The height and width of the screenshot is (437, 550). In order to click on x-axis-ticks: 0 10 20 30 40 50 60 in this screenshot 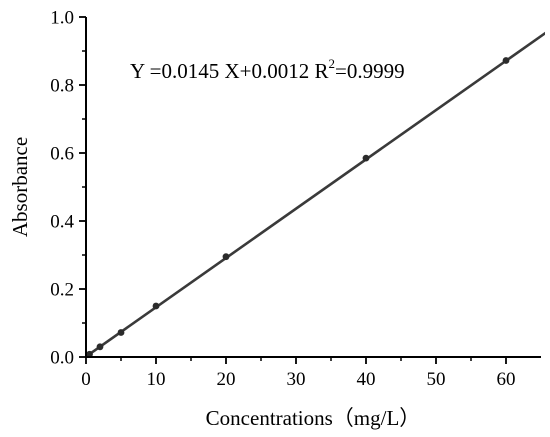, I will do `click(298, 373)`.